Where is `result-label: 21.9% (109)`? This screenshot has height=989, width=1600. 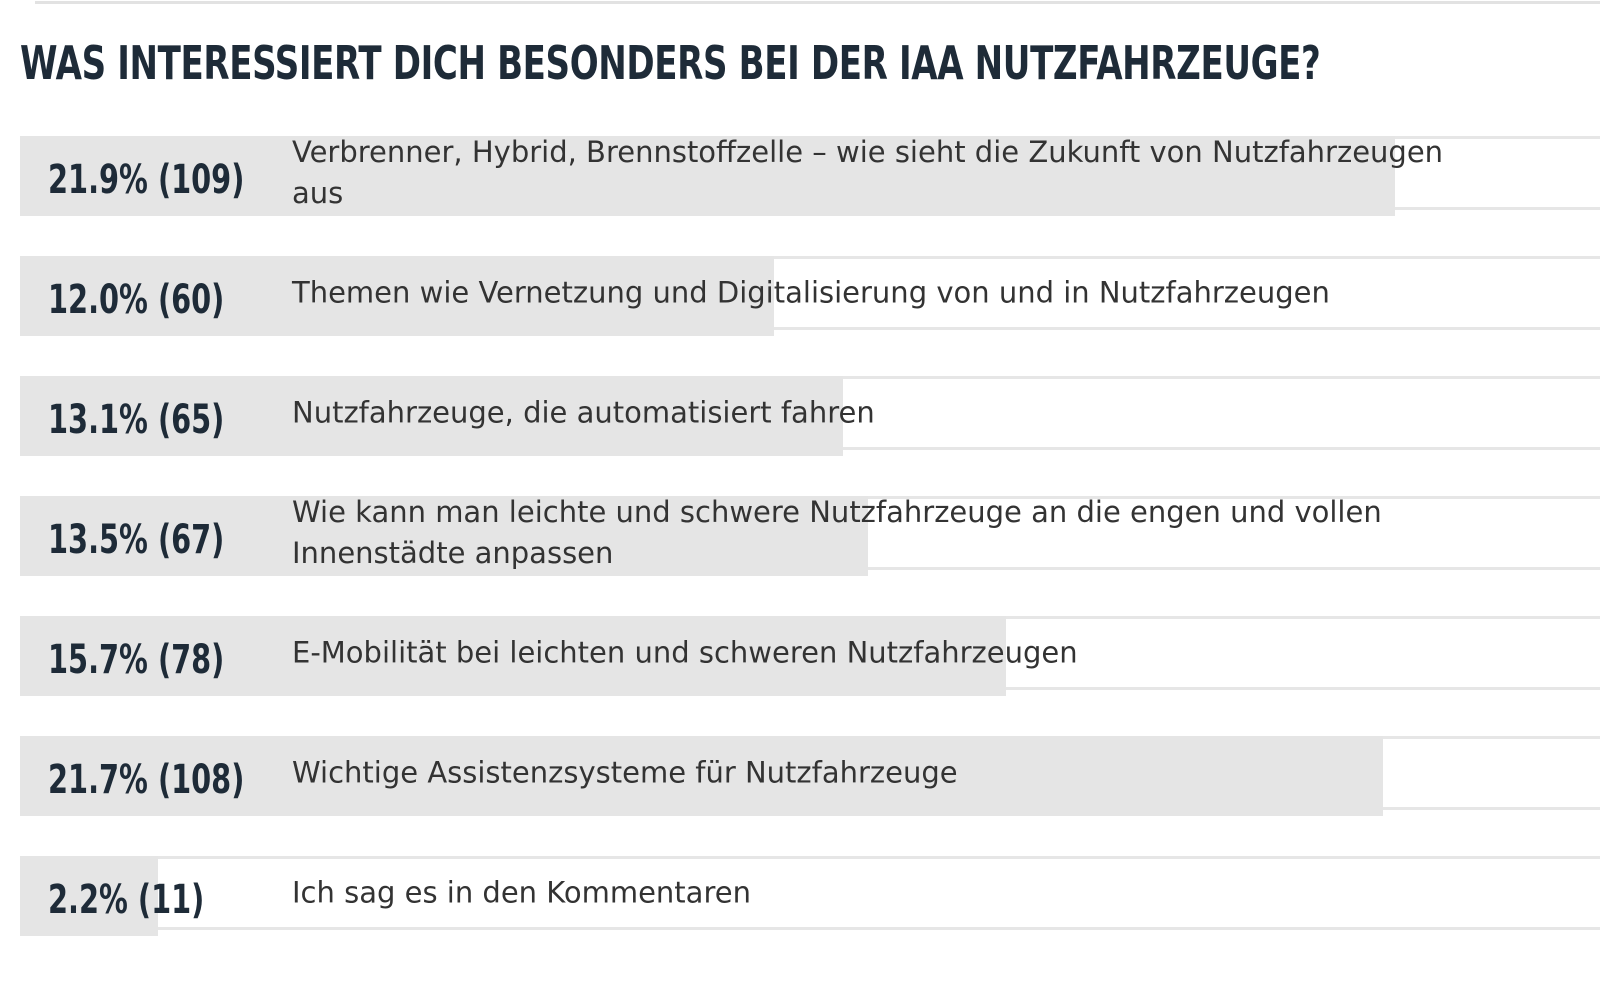
result-label: 21.9% (109) is located at coordinates (146, 180).